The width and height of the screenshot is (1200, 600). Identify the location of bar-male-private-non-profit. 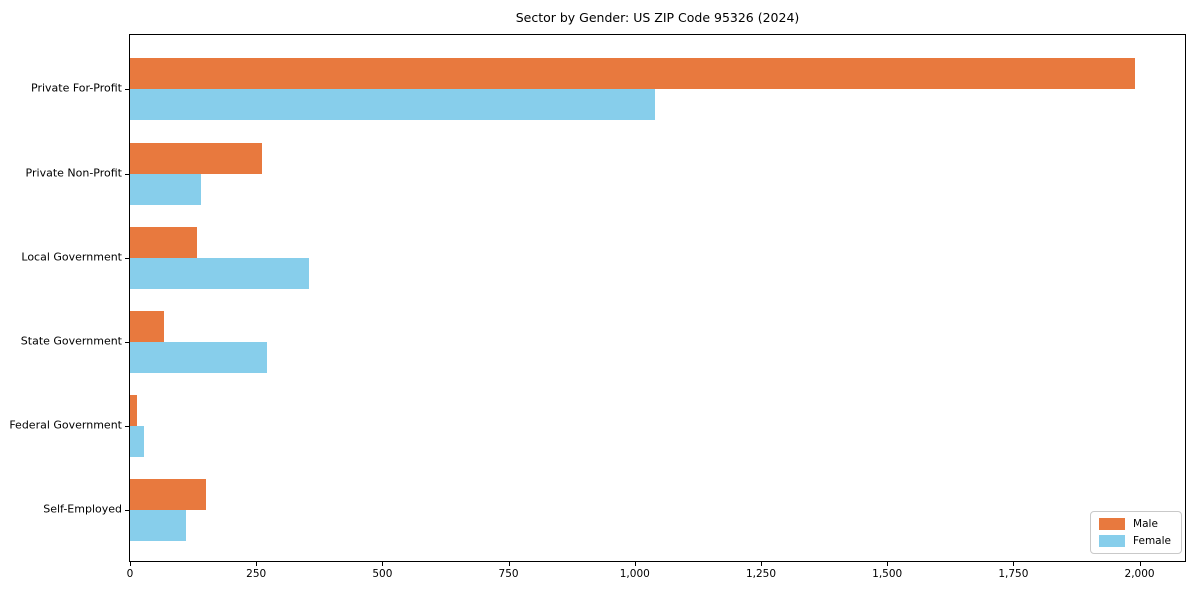
(196, 158).